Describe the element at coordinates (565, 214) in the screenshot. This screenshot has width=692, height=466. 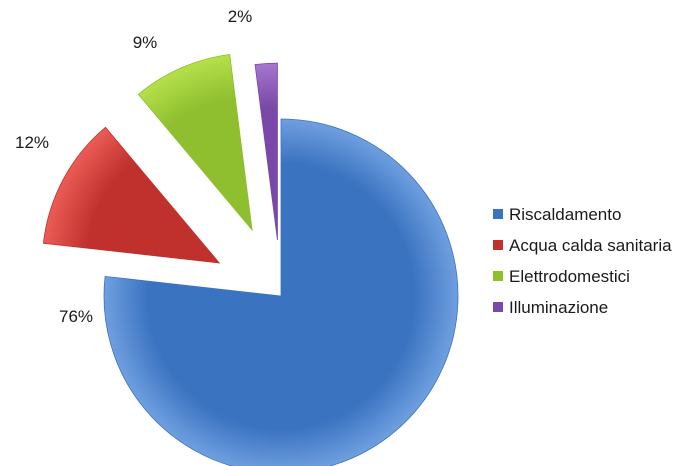
I see `legend-label: Riscaldamento` at that location.